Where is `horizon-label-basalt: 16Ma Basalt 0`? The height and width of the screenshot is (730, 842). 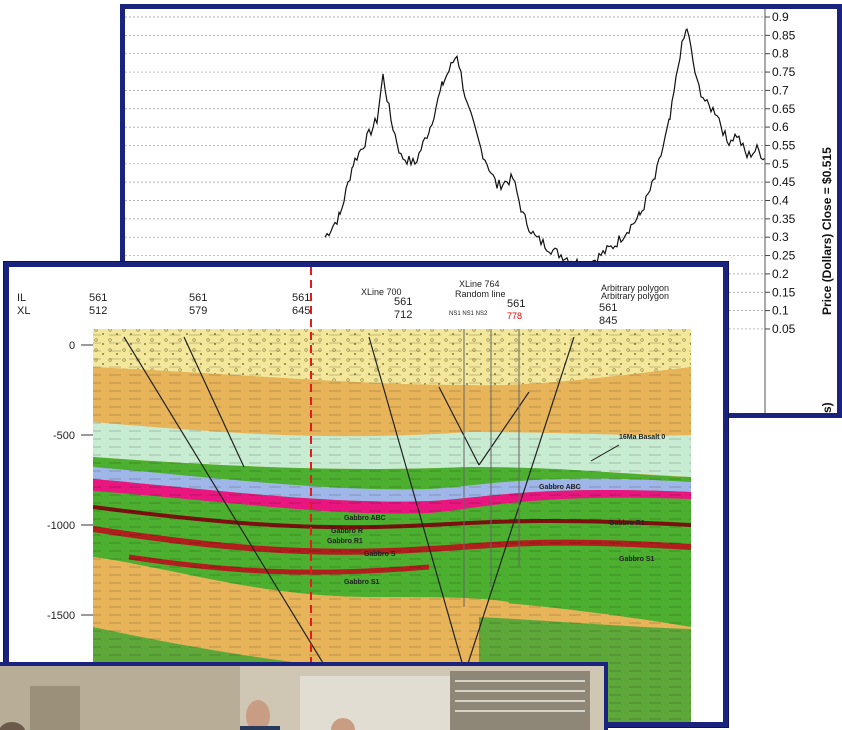 horizon-label-basalt: 16Ma Basalt 0 is located at coordinates (642, 437).